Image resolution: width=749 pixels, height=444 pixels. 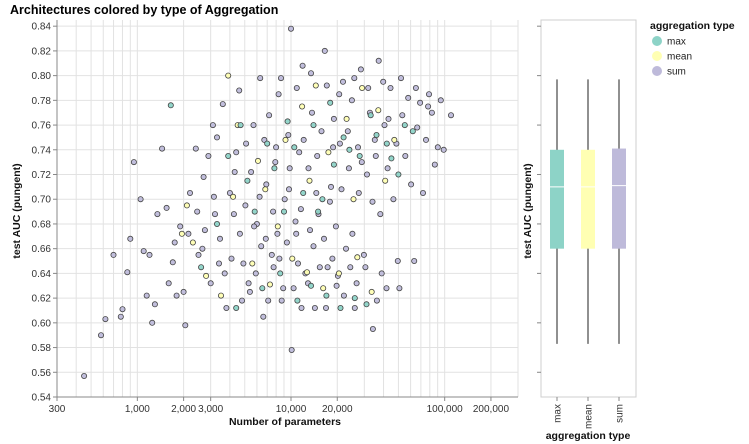 What do you see at coordinates (210, 409) in the screenshot?
I see `x-tick-label: 3,000` at bounding box center [210, 409].